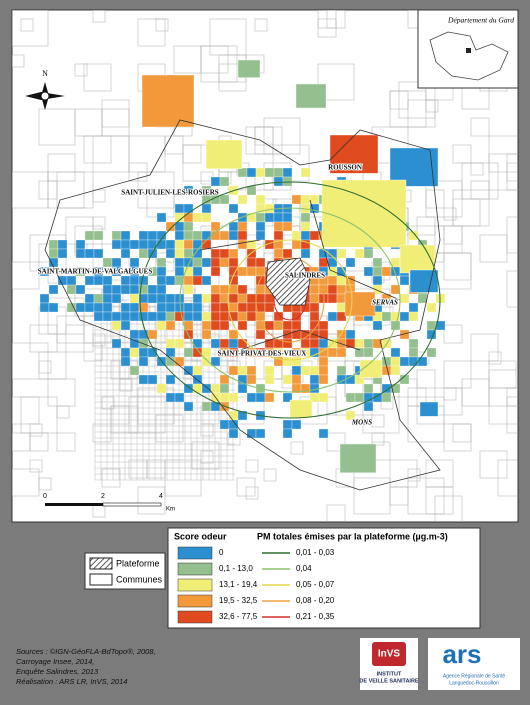  What do you see at coordinates (45, 496) in the screenshot?
I see `scale-label: 0` at bounding box center [45, 496].